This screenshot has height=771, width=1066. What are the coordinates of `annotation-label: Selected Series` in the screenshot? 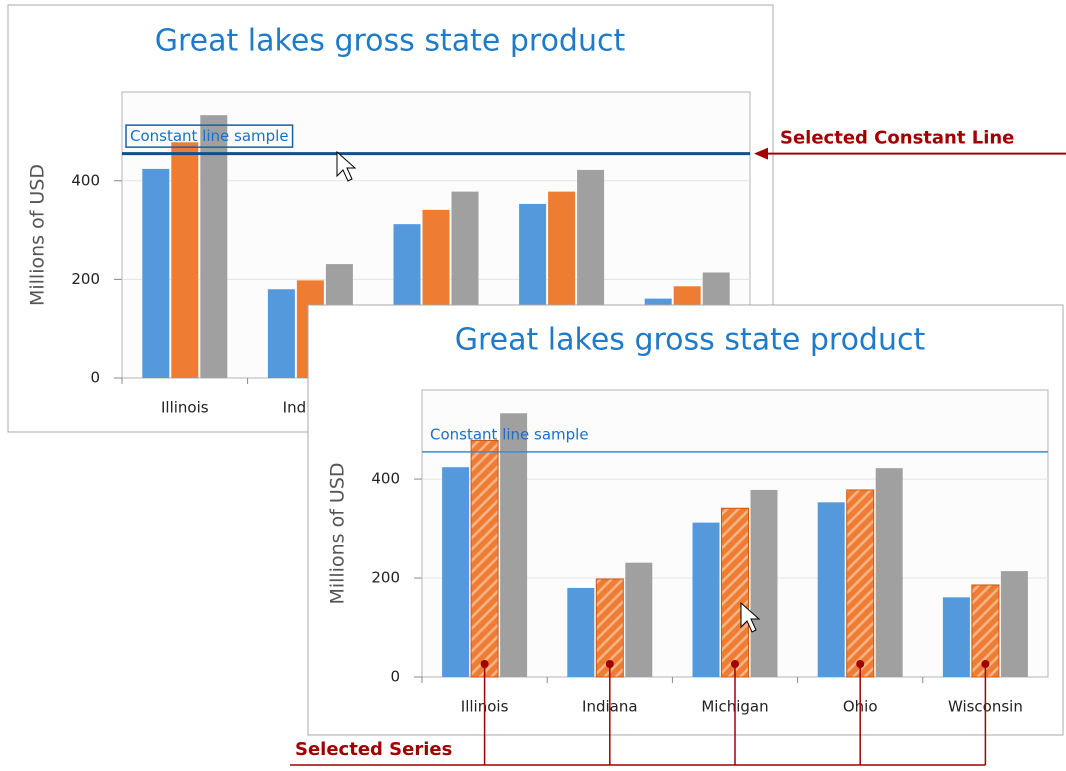 It's located at (373, 749).